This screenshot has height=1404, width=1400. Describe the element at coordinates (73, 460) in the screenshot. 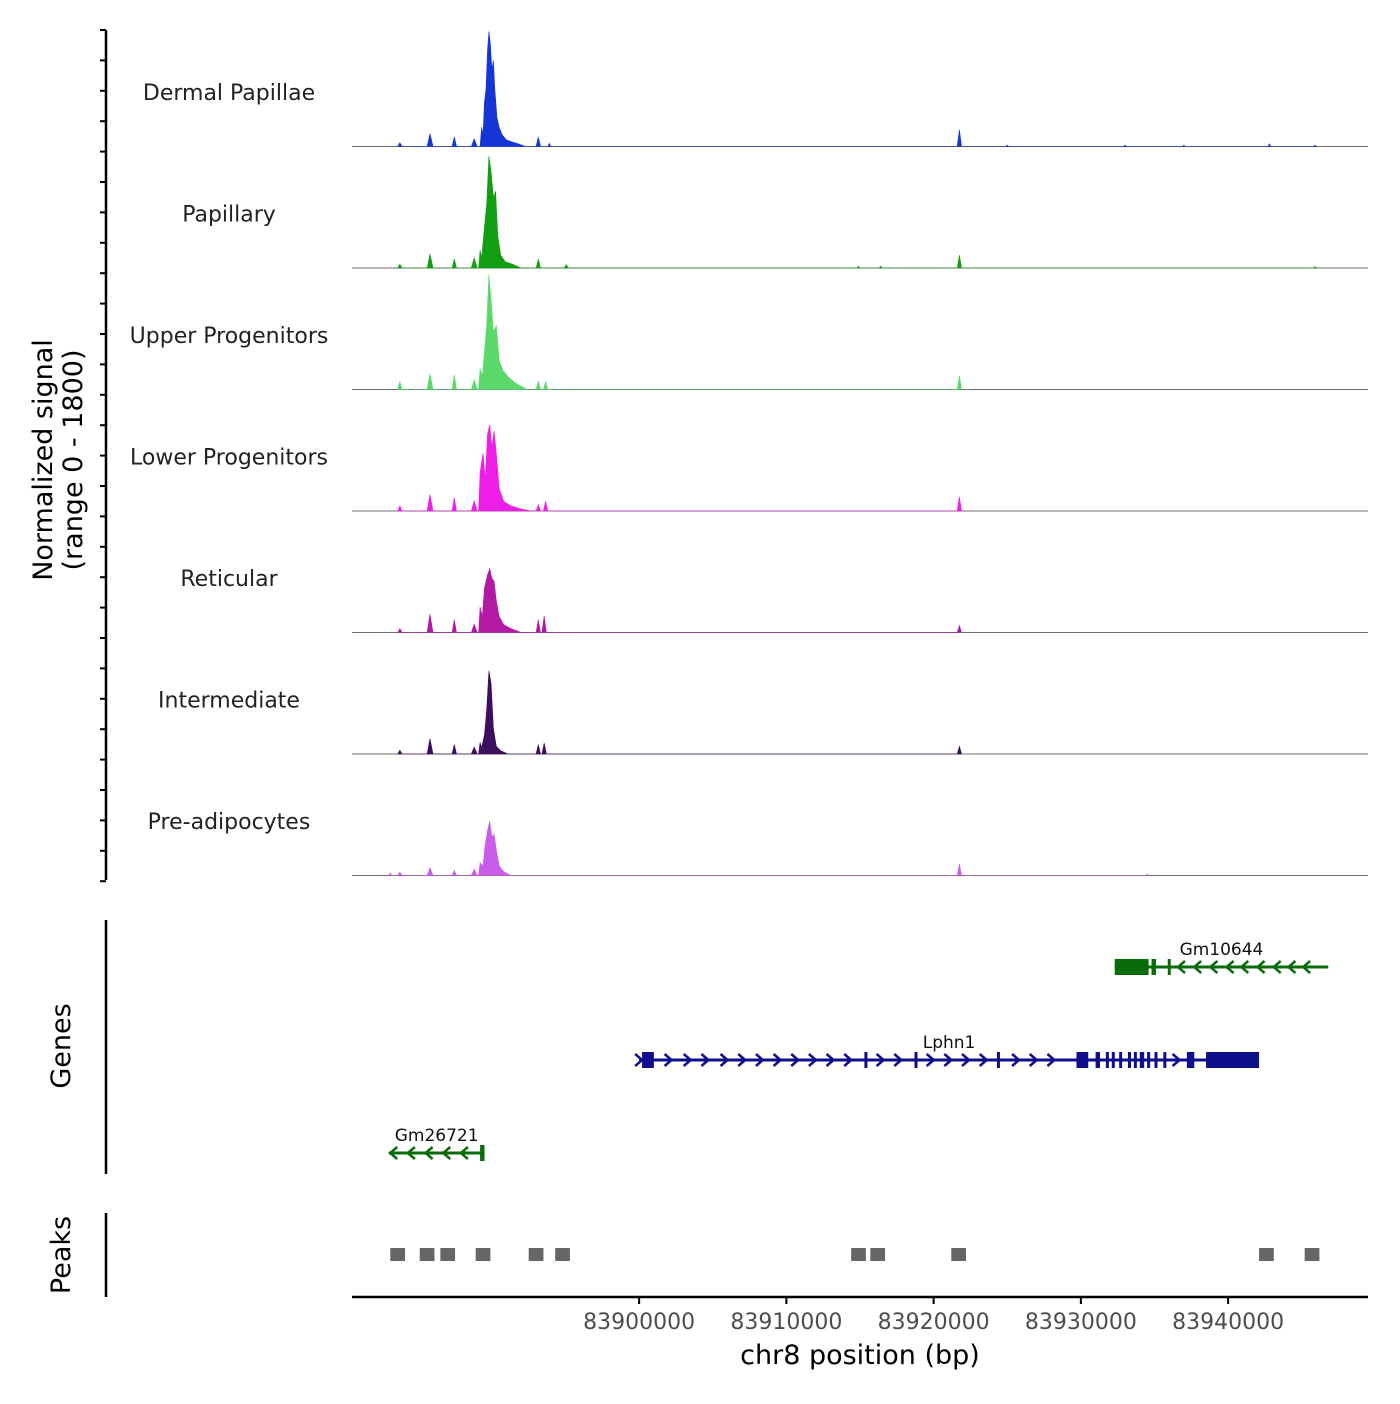

I see `coverage-y-axis-range-label: (range 0 - 1800)` at that location.